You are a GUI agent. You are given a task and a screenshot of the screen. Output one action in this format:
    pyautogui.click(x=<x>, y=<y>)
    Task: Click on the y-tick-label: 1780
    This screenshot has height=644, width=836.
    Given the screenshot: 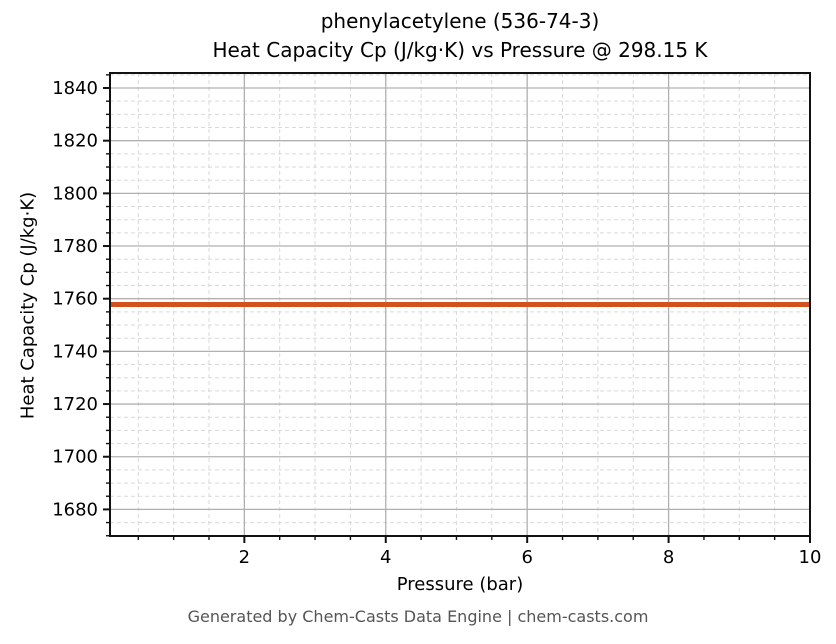 What is the action you would take?
    pyautogui.click(x=75, y=246)
    